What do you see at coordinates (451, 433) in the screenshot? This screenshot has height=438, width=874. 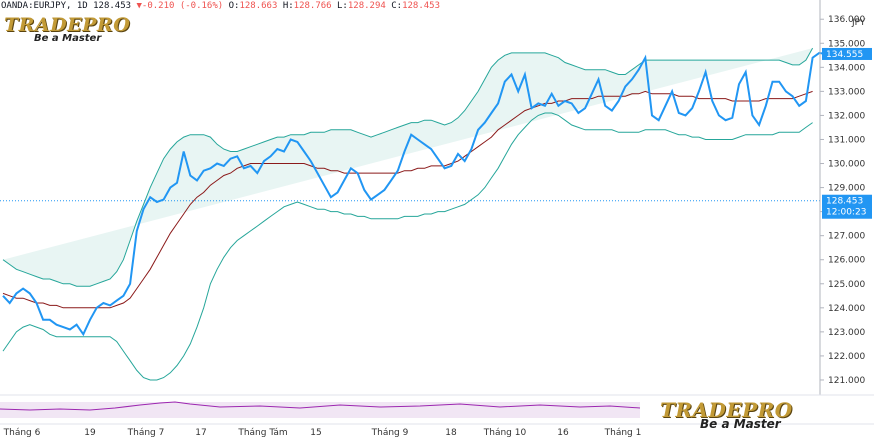 I see `time-tick-label: 18` at bounding box center [451, 433].